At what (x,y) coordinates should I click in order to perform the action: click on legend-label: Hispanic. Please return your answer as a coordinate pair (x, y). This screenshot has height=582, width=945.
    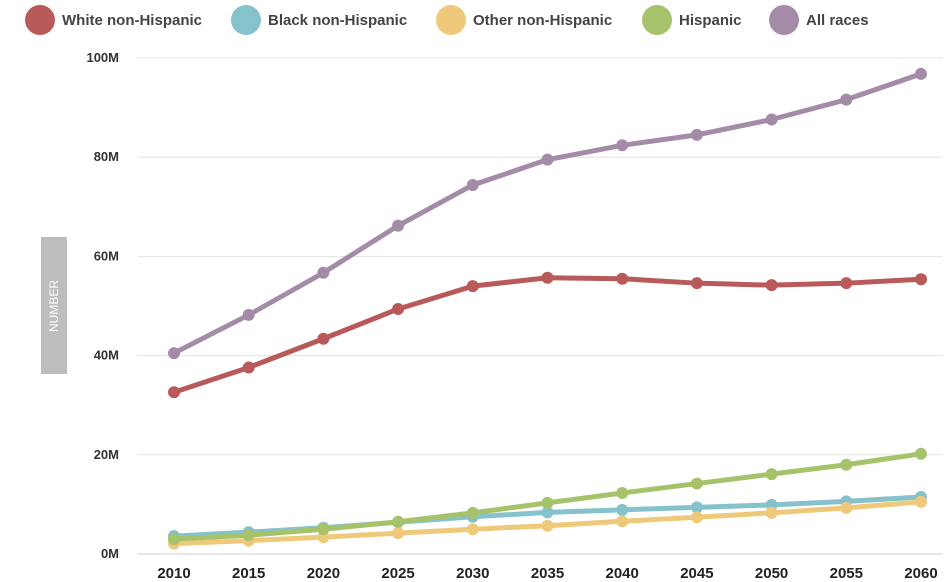
    Looking at the image, I should click on (710, 20).